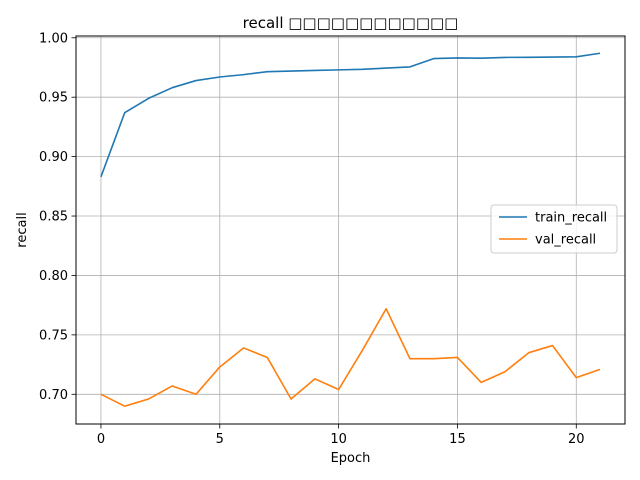 Image resolution: width=640 pixels, height=480 pixels. I want to click on x-axis-label: Epoch, so click(351, 458).